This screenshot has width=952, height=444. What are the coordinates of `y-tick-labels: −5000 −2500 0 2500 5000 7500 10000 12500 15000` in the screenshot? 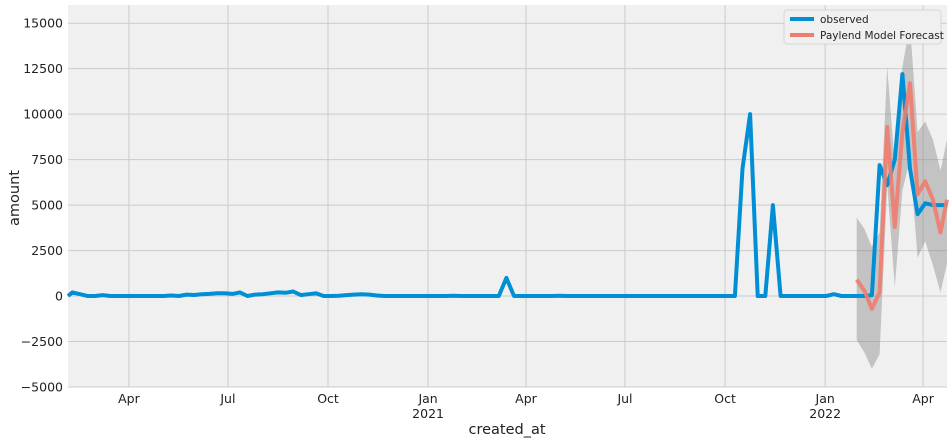 It's located at (42, 205).